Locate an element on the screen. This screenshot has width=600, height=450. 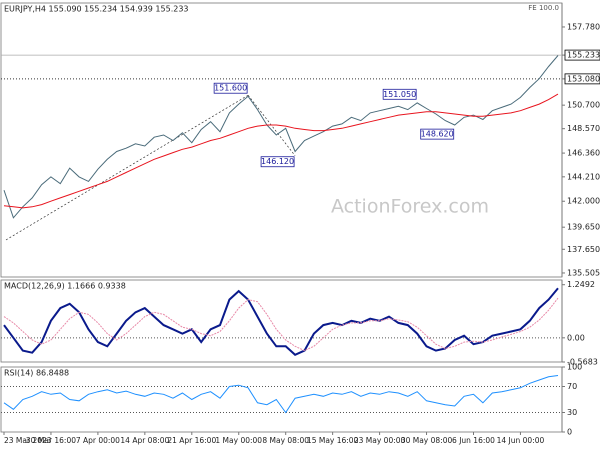
x-tick-label: 30 Mar 16:00 is located at coordinates (51, 440).